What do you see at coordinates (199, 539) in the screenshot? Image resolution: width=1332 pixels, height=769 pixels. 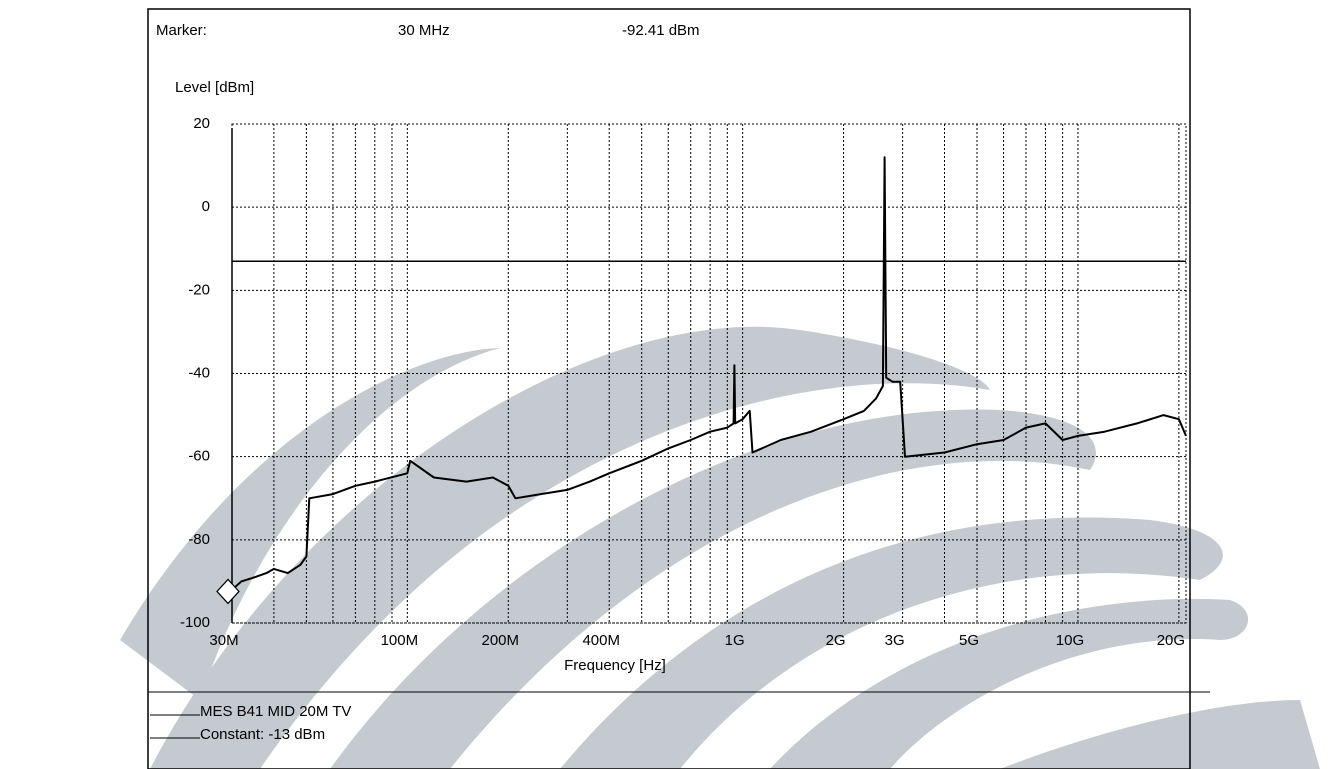 I see `y-tick-label: -80` at bounding box center [199, 539].